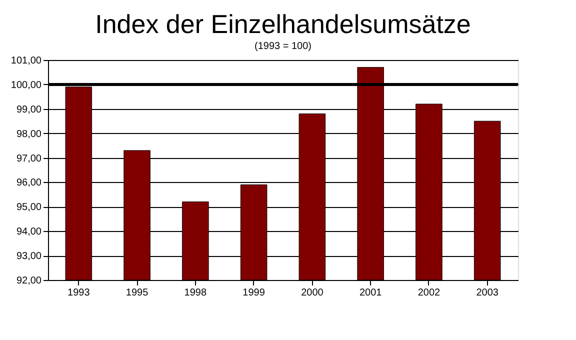  Describe the element at coordinates (29, 232) in the screenshot. I see `y-tick-label: 94,00` at that location.